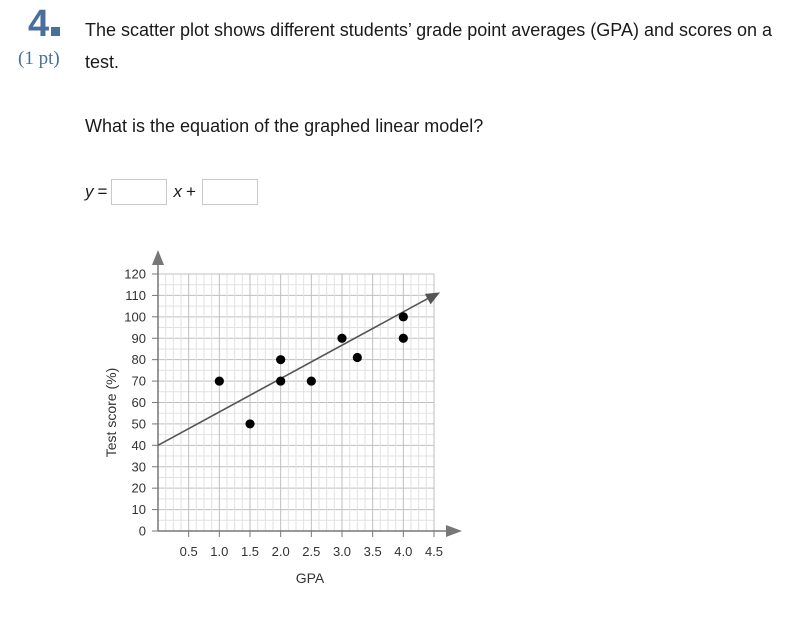 Image resolution: width=800 pixels, height=641 pixels. Describe the element at coordinates (293, 372) in the screenshot. I see `trend-line` at that location.